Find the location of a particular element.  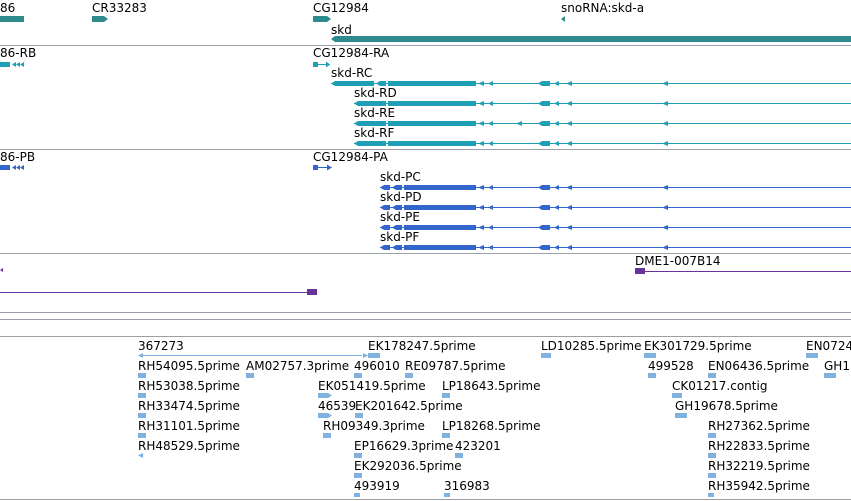

ests-label: GH19678.5prime is located at coordinates (726, 406).